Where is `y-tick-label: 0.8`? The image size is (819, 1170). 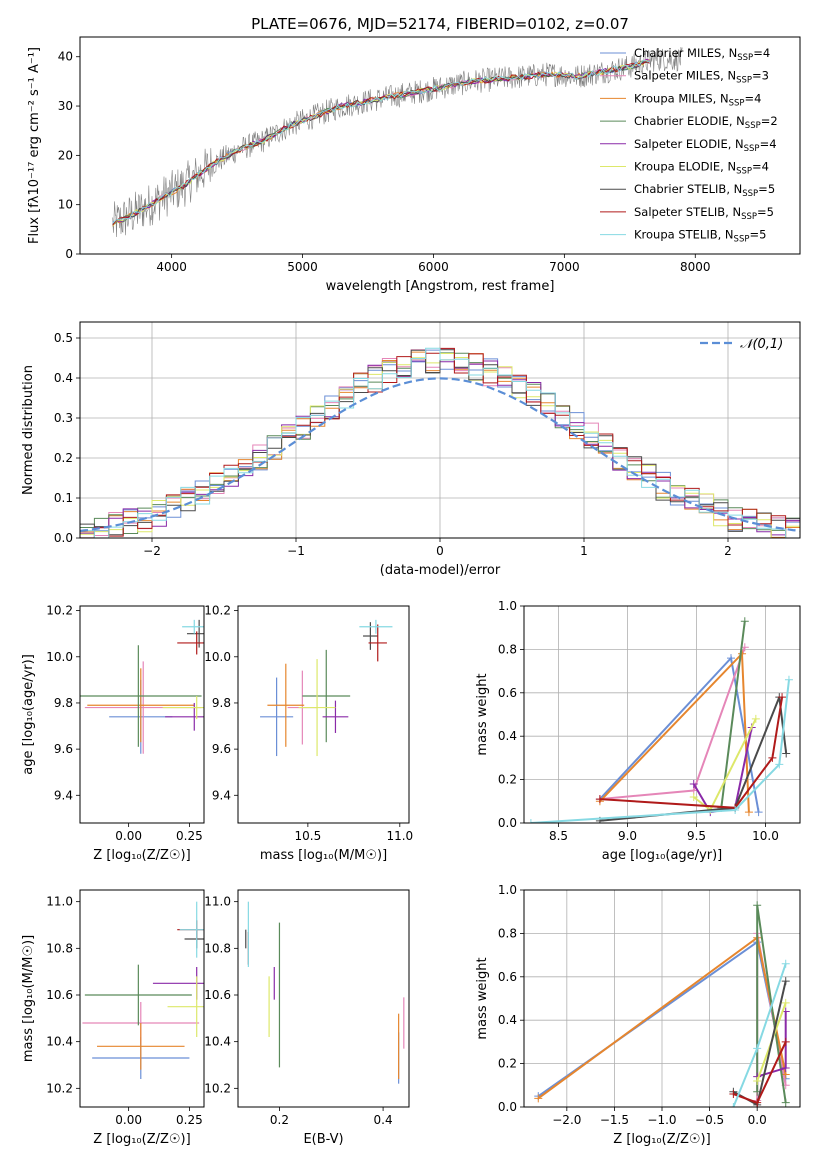
y-tick-label: 0.8 is located at coordinates (507, 649).